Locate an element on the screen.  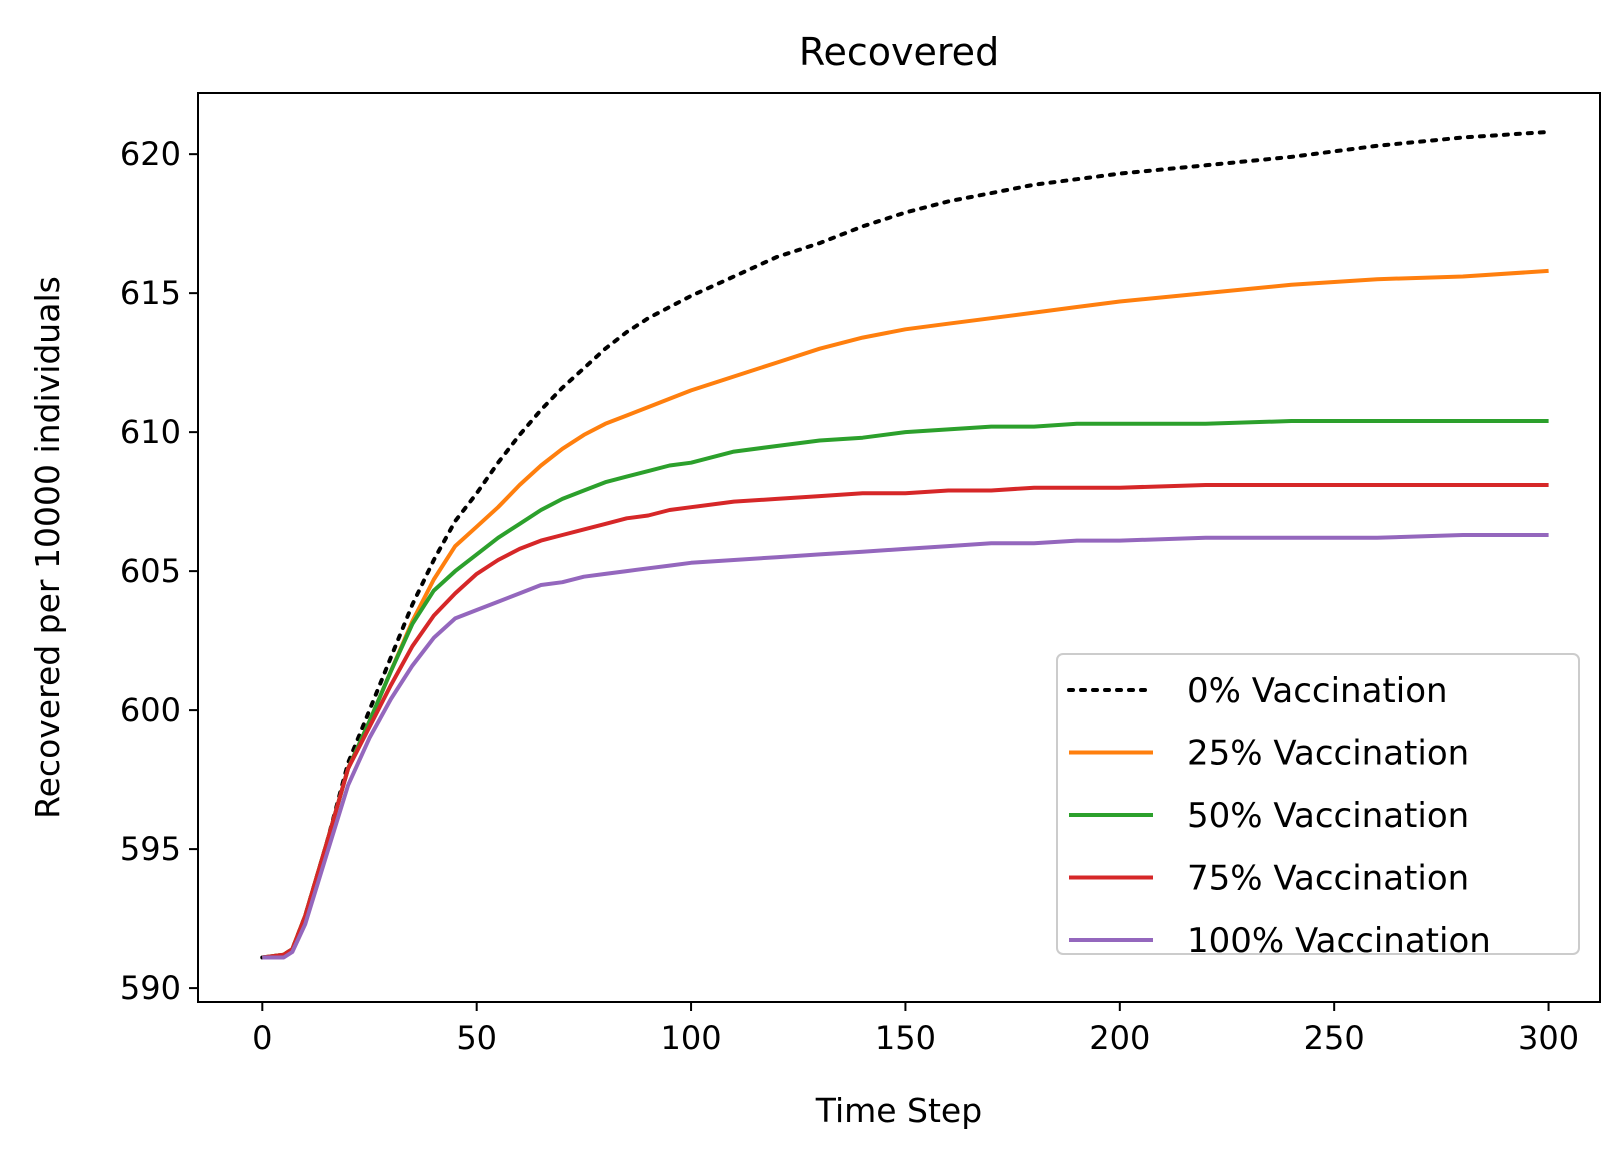
x-tick-label: 50 is located at coordinates (476, 1038).